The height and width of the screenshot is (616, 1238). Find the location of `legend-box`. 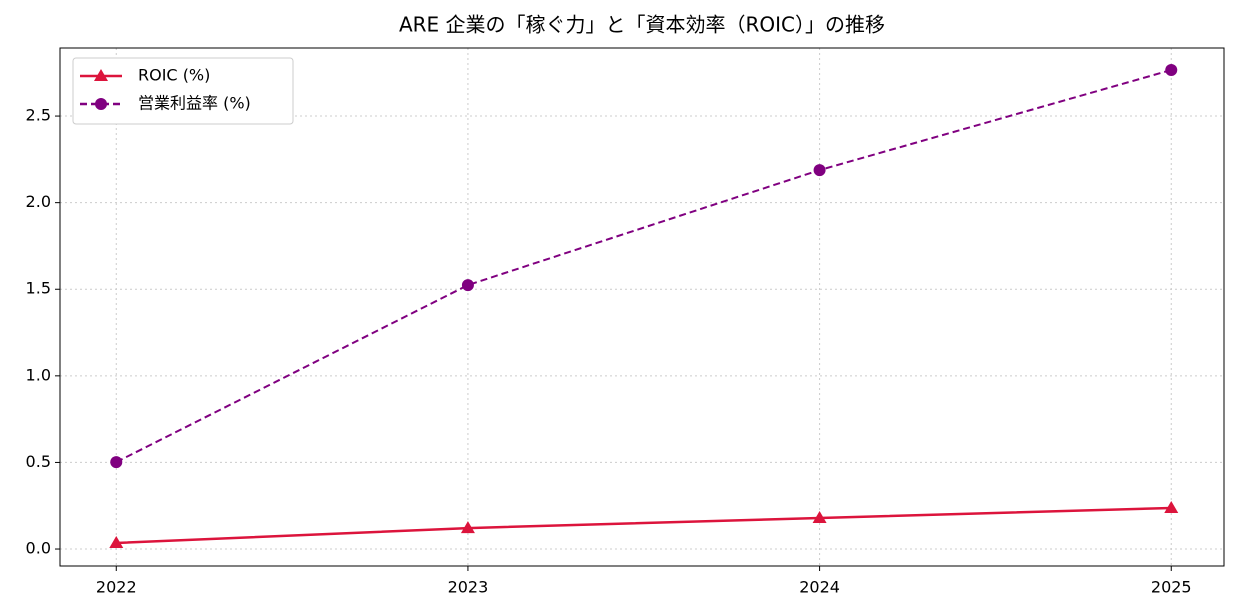

legend-box is located at coordinates (183, 91).